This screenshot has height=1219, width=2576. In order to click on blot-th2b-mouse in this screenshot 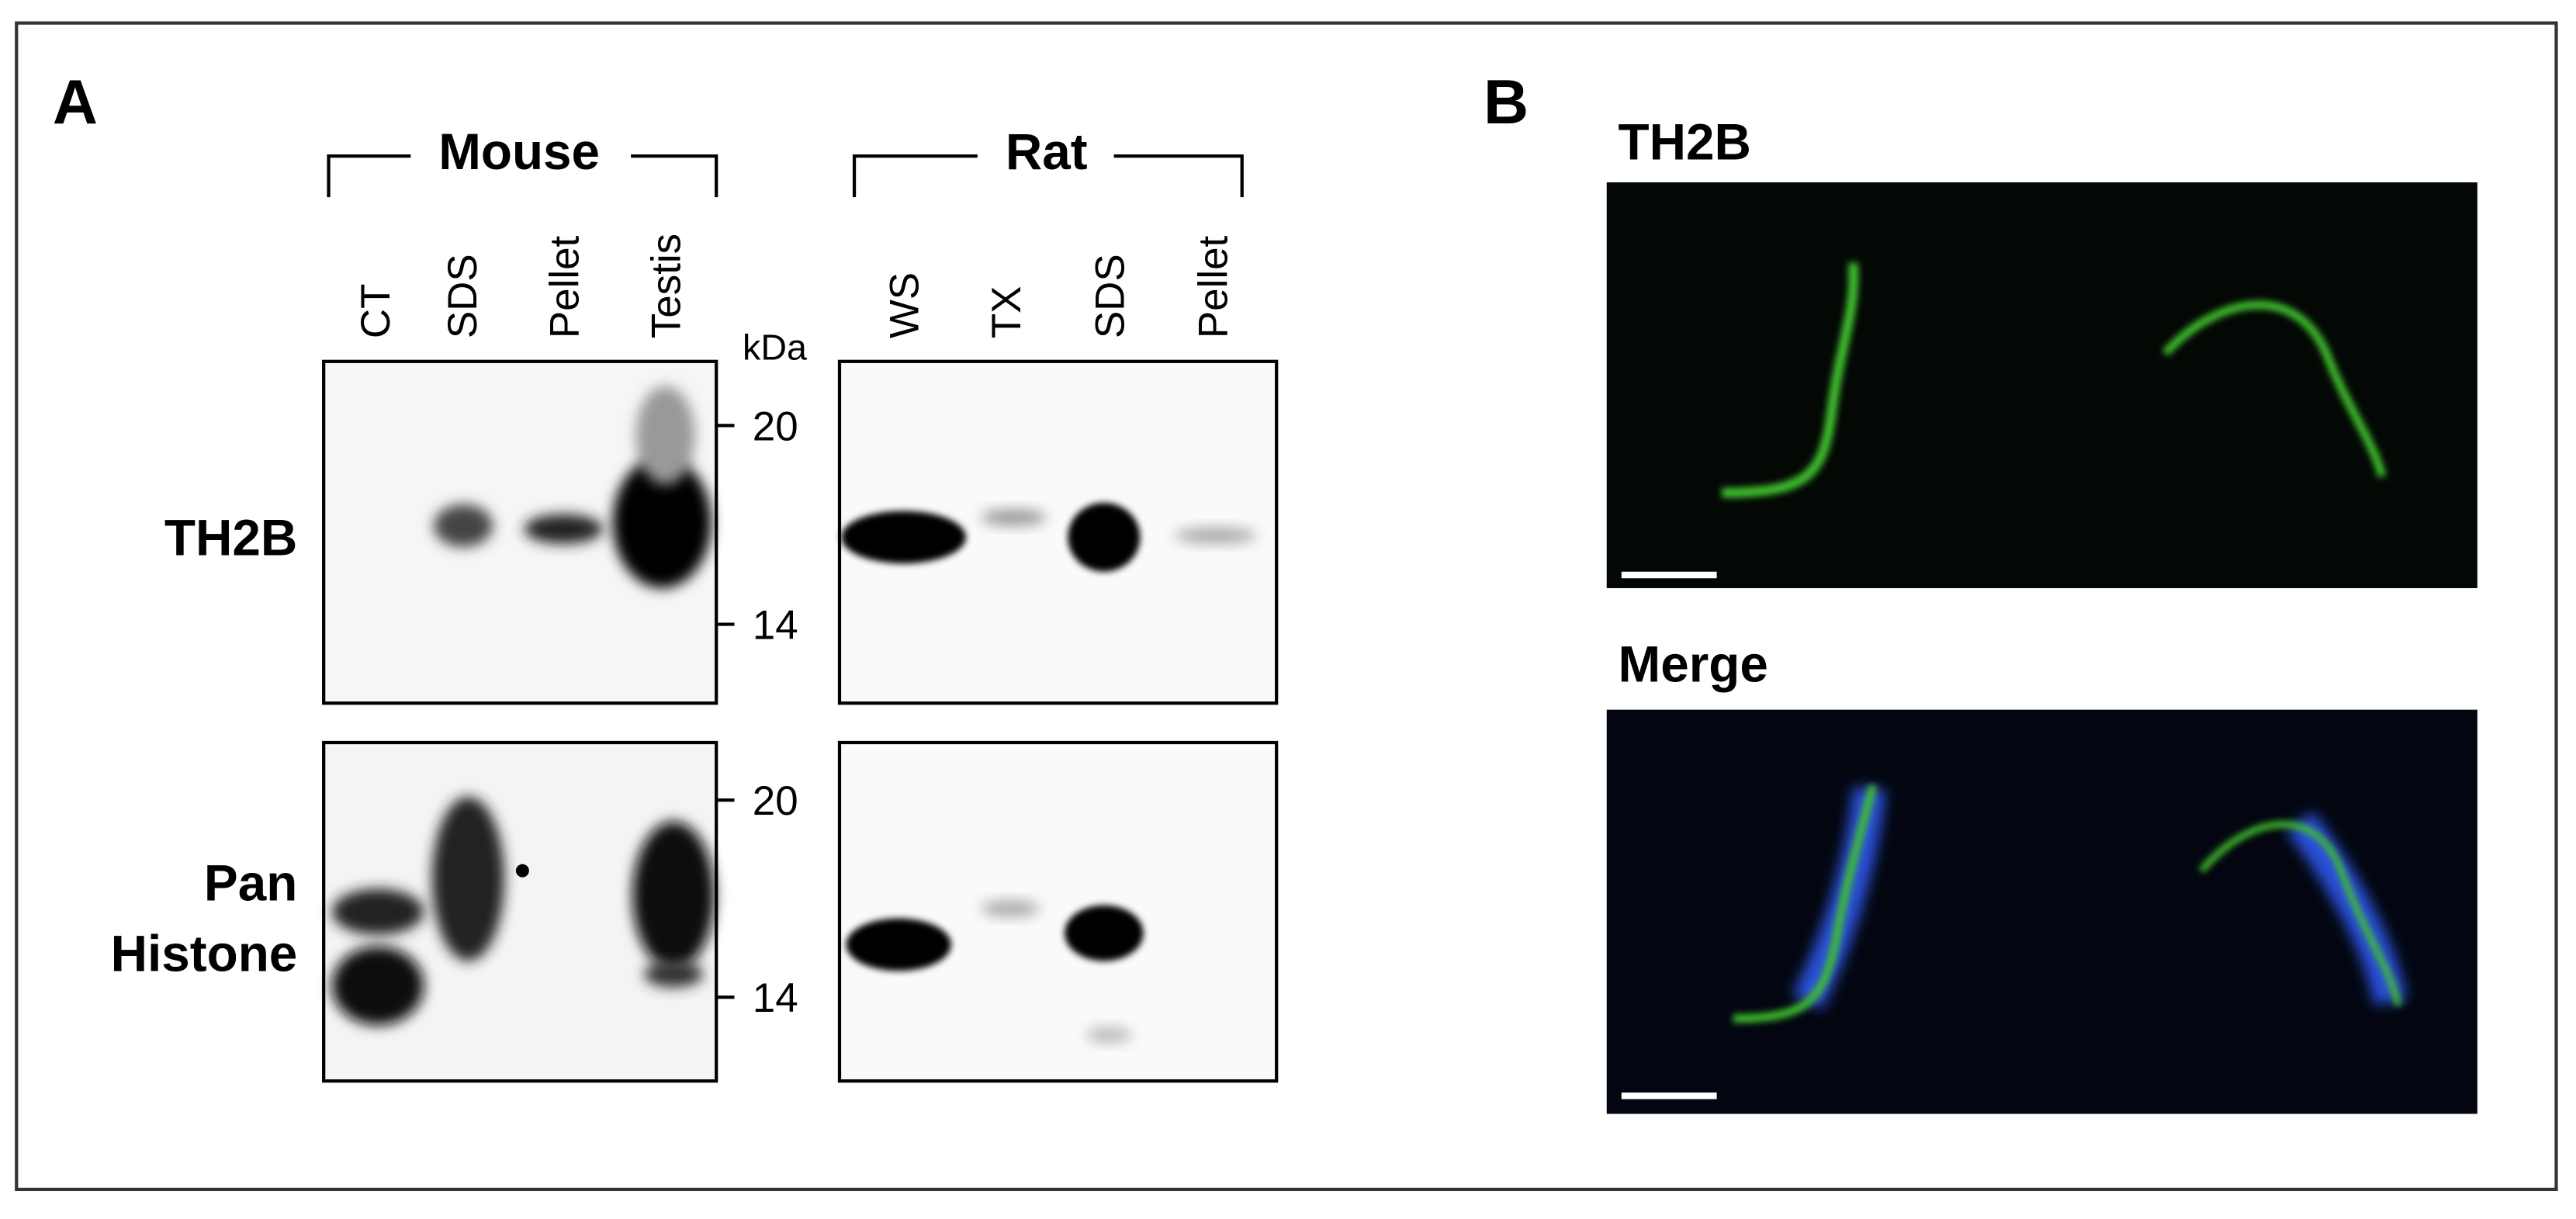, I will do `click(520, 532)`.